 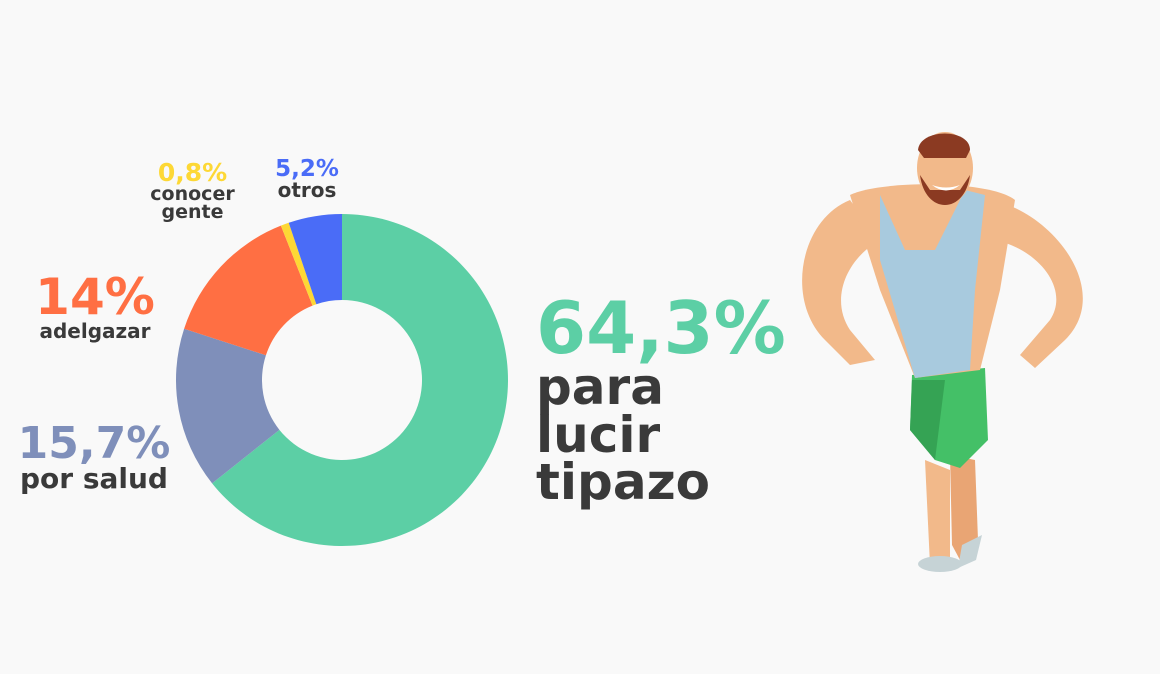 I want to click on value-label: 14%, so click(x=95, y=297).